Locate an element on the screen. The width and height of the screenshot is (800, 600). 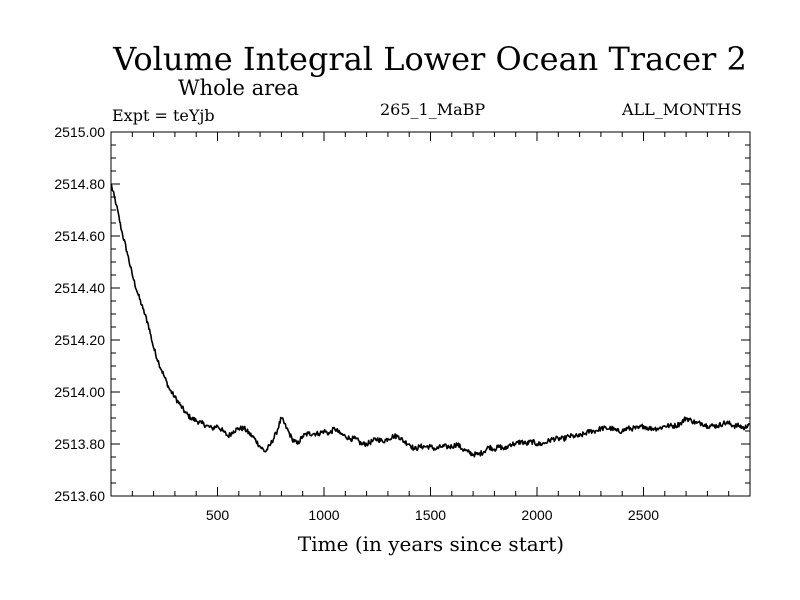
y-tick-label: 2514.80 is located at coordinates (79, 184).